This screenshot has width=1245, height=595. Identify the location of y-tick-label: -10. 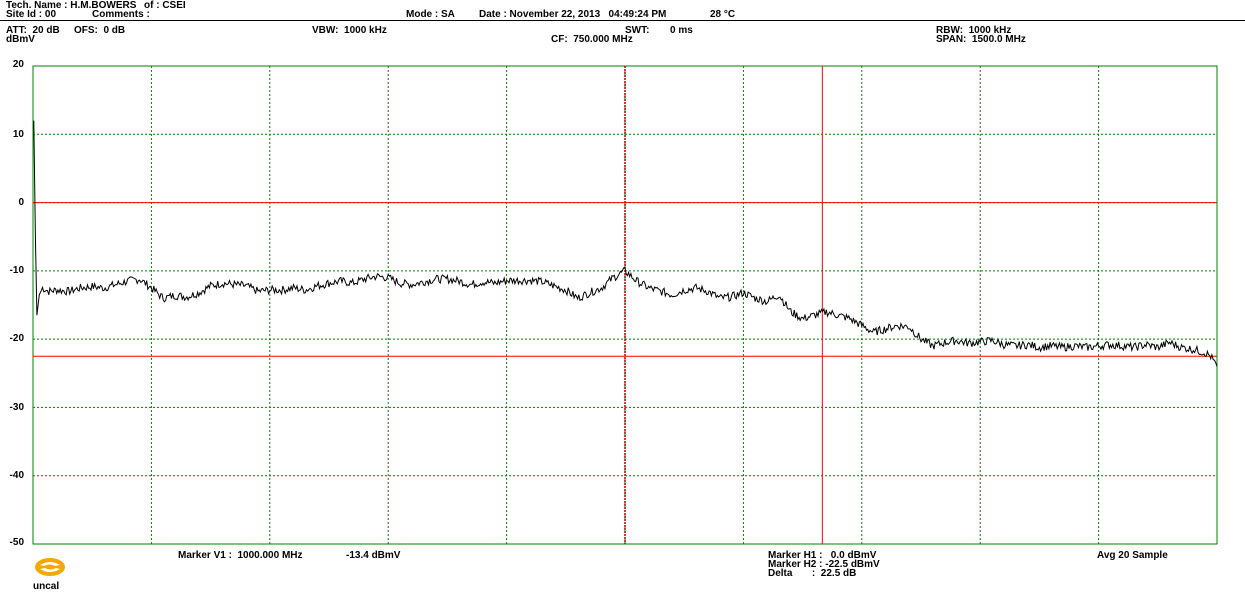
(16, 270).